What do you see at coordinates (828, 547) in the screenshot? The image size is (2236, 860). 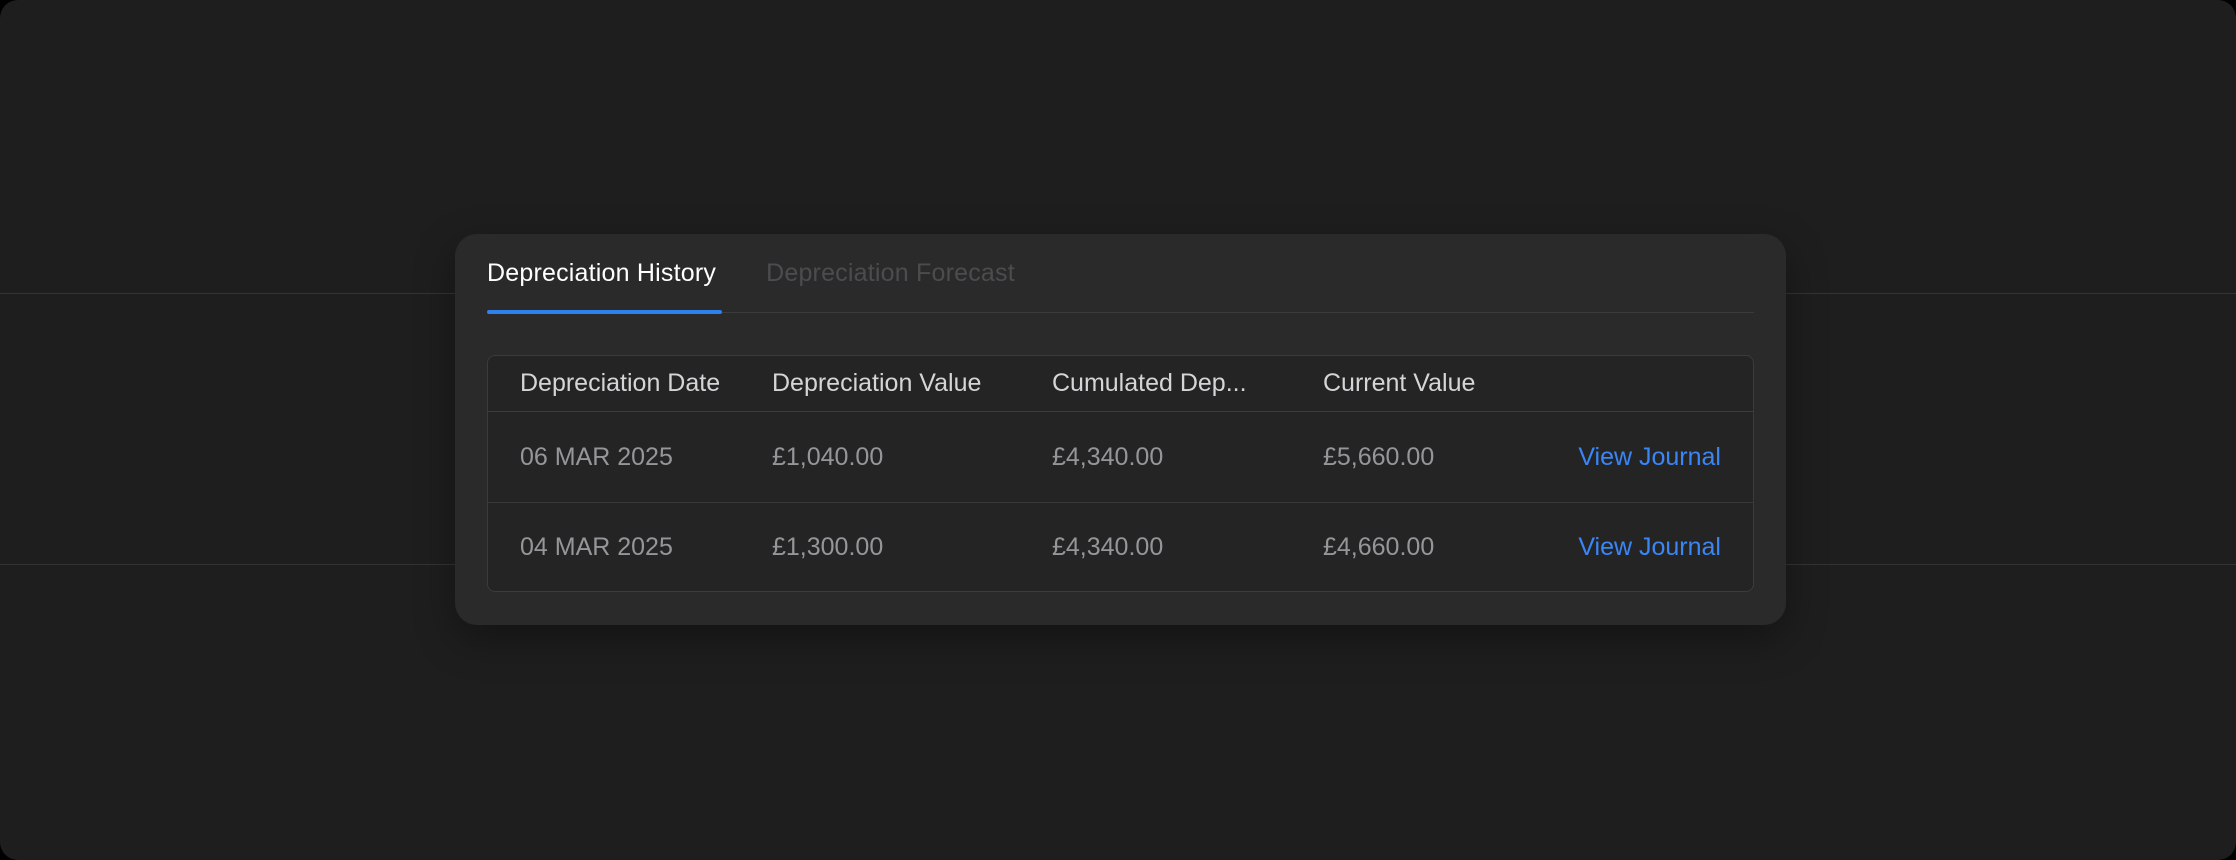 I see `cell-depreciation-value: £1,300.00` at bounding box center [828, 547].